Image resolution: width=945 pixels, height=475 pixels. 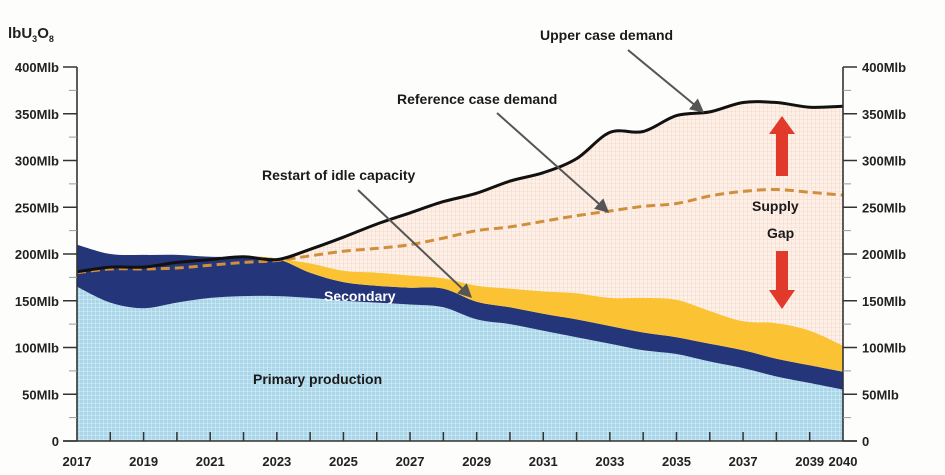 What do you see at coordinates (880, 394) in the screenshot?
I see `y-tick-label-right: 50Mlb` at bounding box center [880, 394].